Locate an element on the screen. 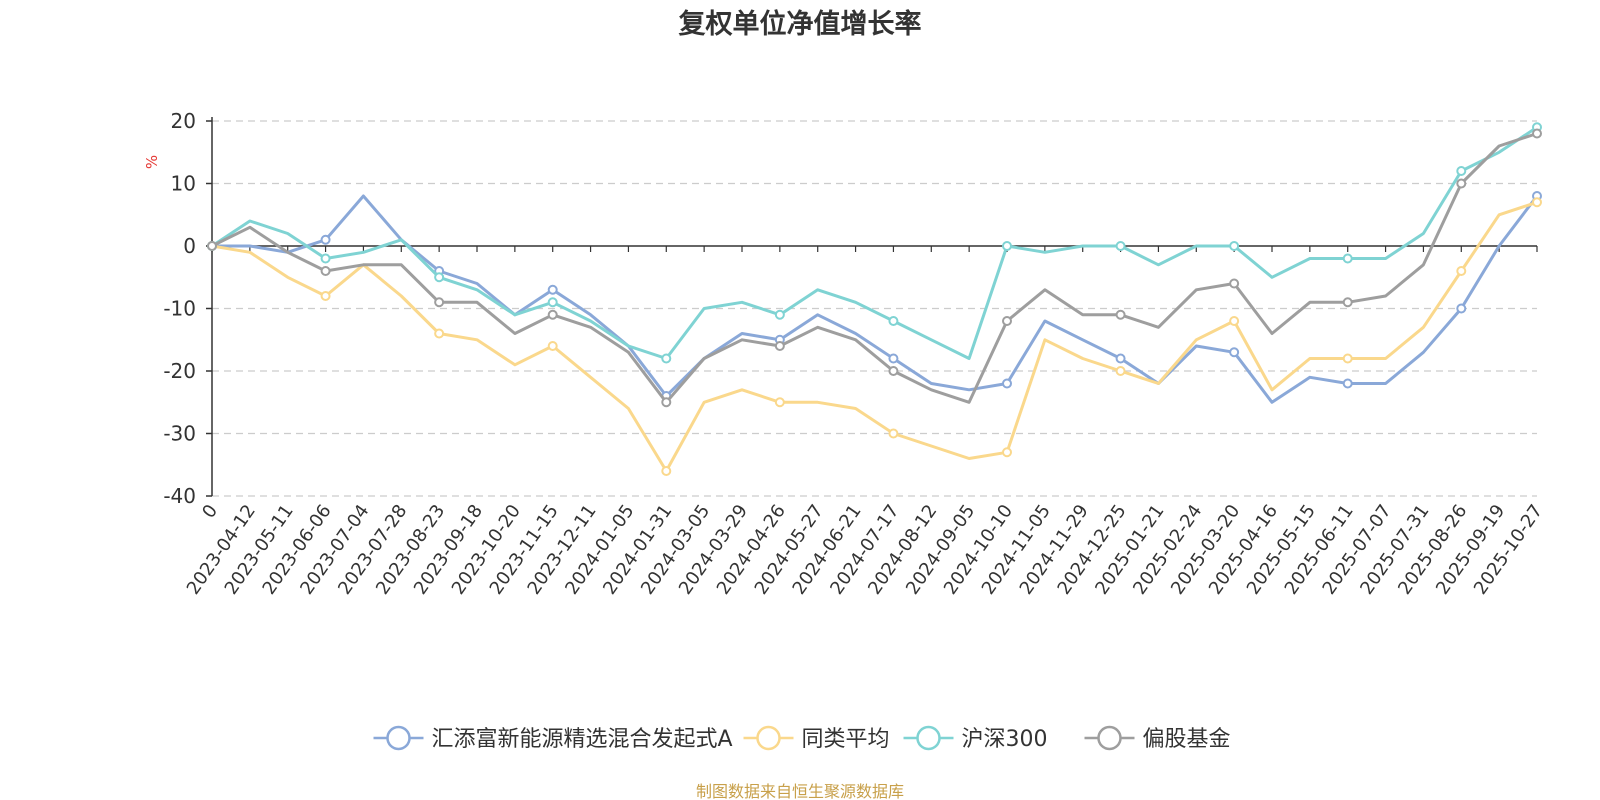 This screenshot has width=1600, height=800. y-tick-label: -10 is located at coordinates (179, 309).